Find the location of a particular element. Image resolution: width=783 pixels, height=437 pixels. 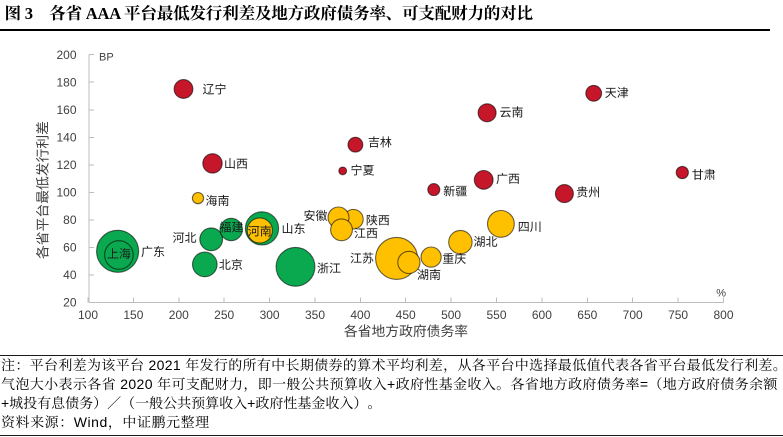

svg-text: 800 is located at coordinates (723, 315).